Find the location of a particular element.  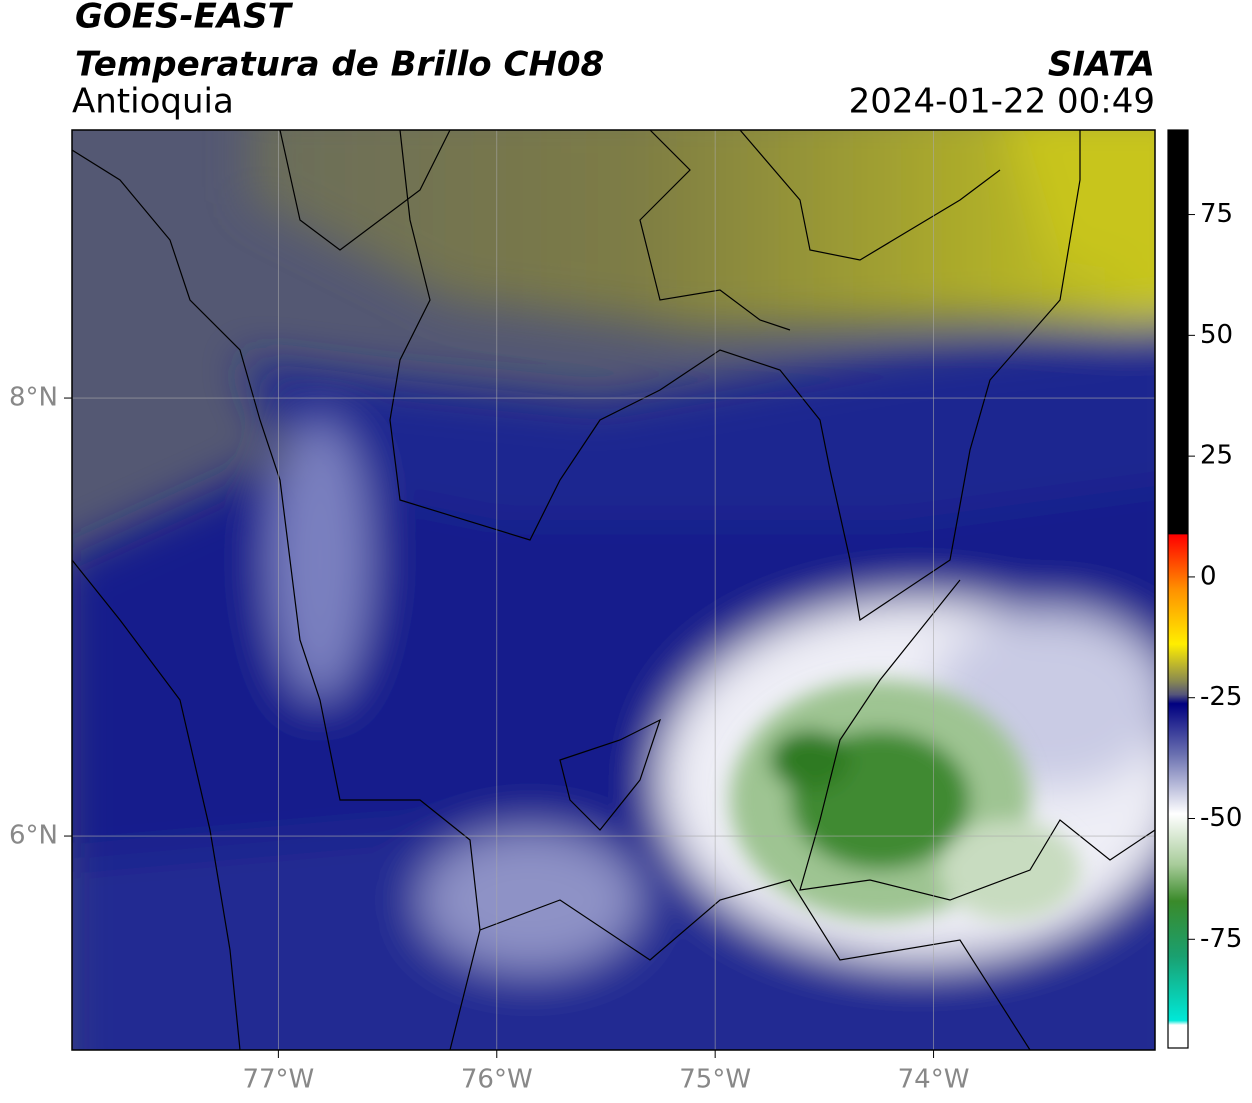

colorbar-tick-label: -50 is located at coordinates (1221, 818).